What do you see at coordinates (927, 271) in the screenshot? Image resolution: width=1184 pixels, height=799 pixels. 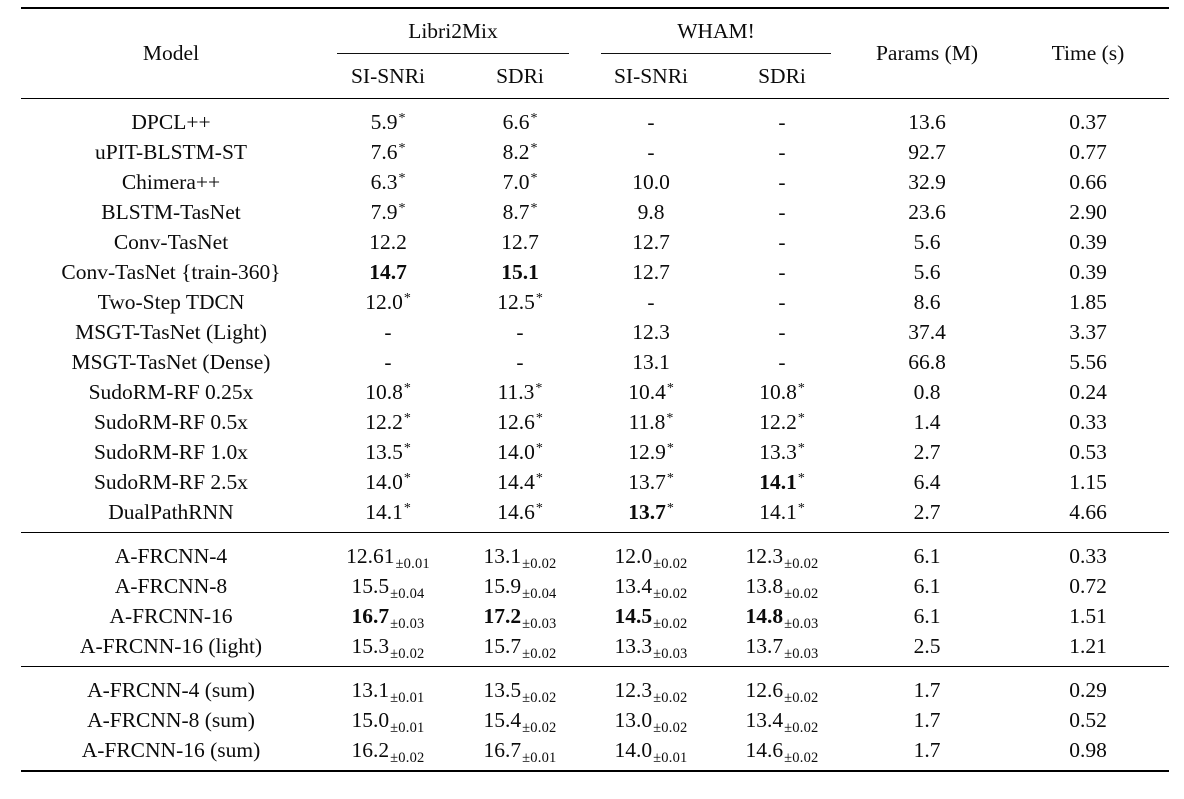 I see `params-value: 5.6` at bounding box center [927, 271].